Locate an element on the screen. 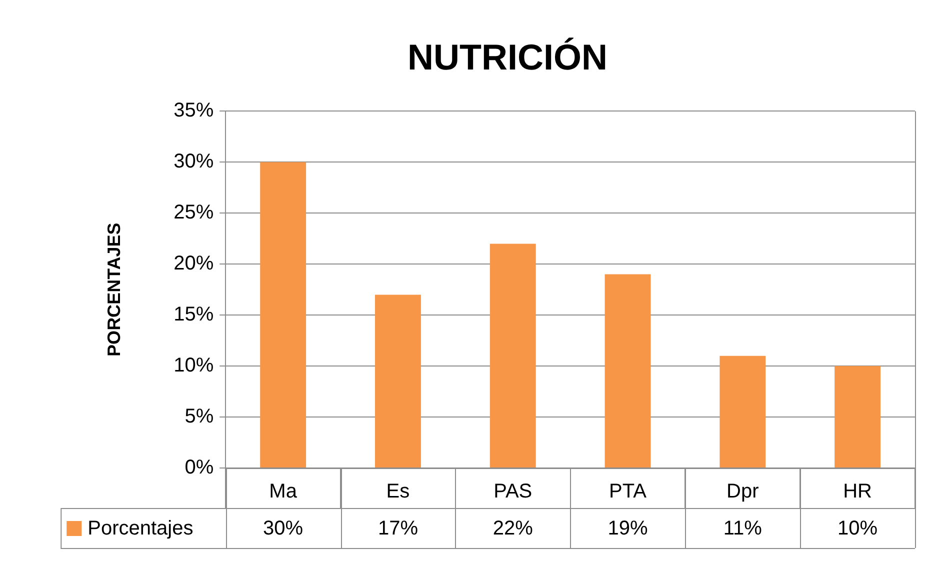  chart-title: NUTRICIÓN is located at coordinates (508, 57).